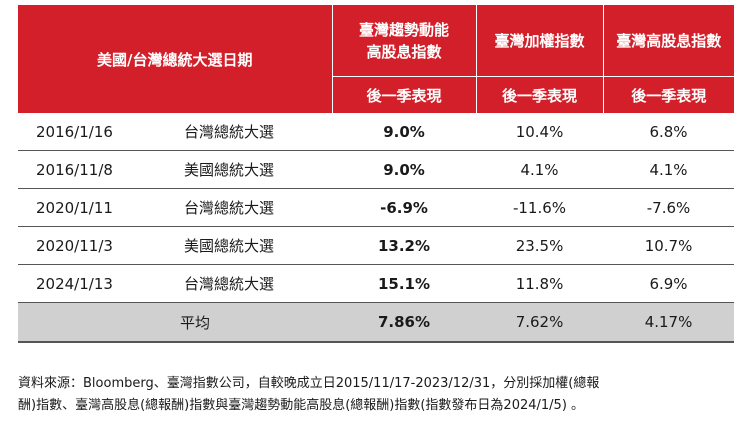 This screenshot has height=424, width=750. I want to click on sub-header-momentum: 後一季表現, so click(404, 94).